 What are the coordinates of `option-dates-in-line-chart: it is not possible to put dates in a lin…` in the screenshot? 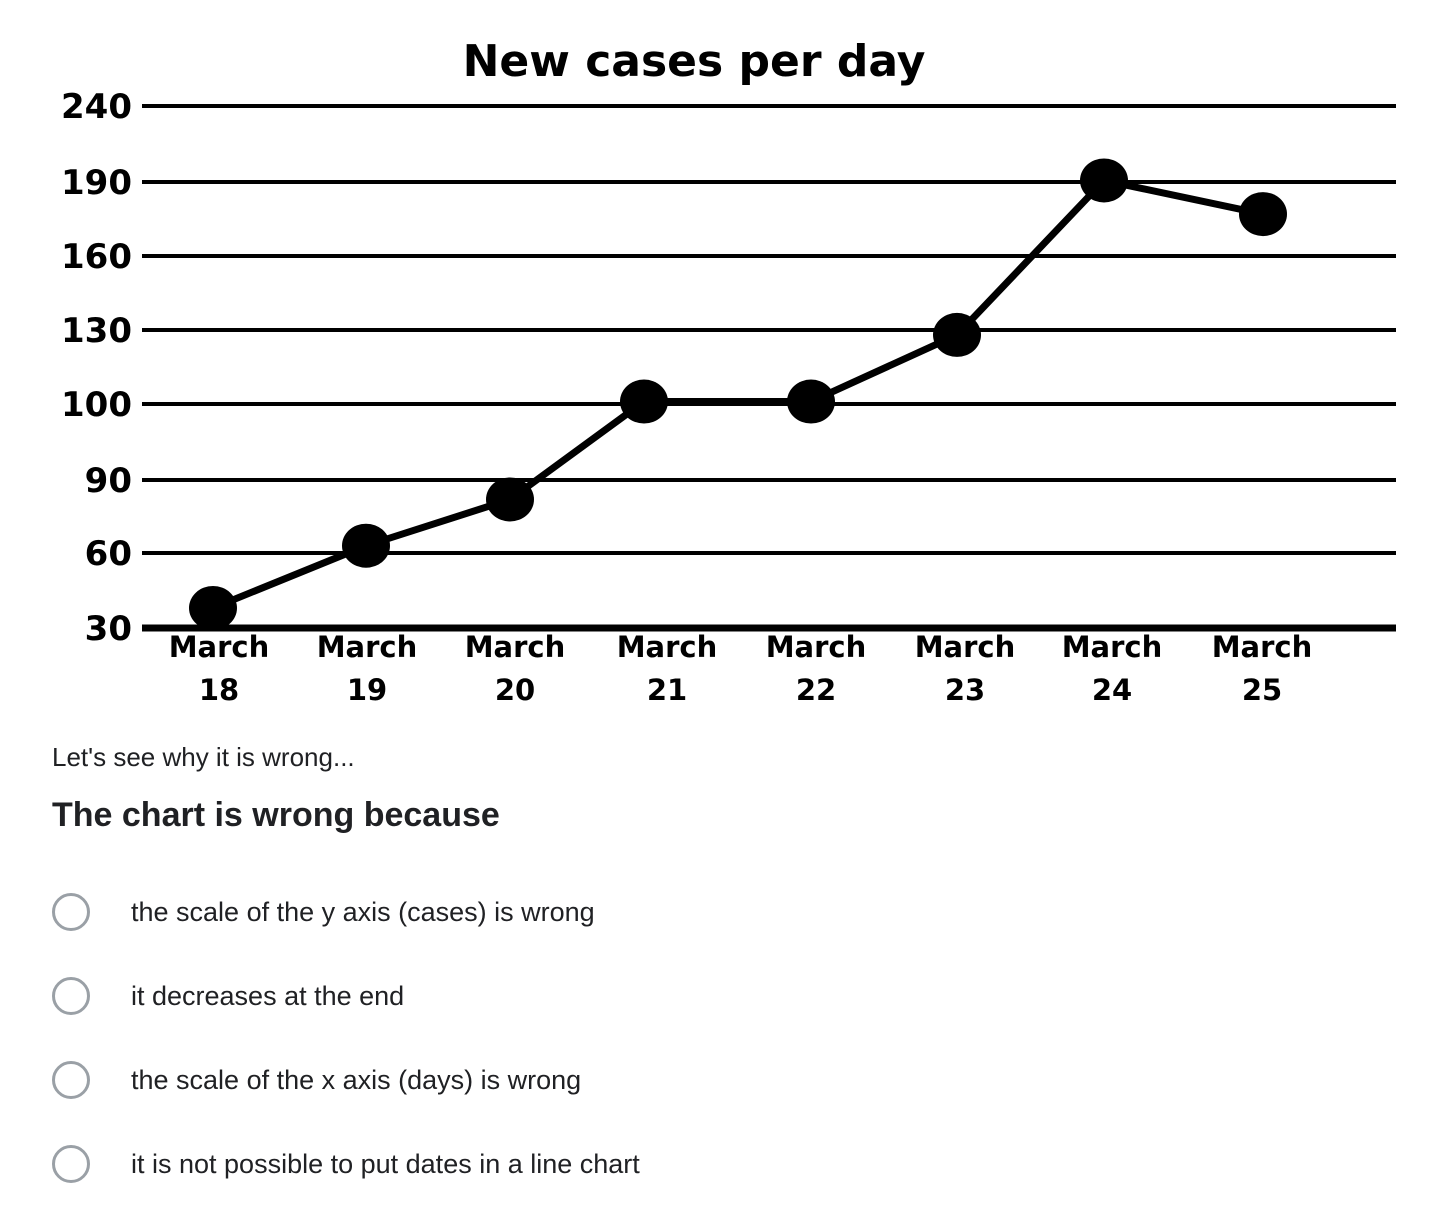 It's located at (346, 1164).